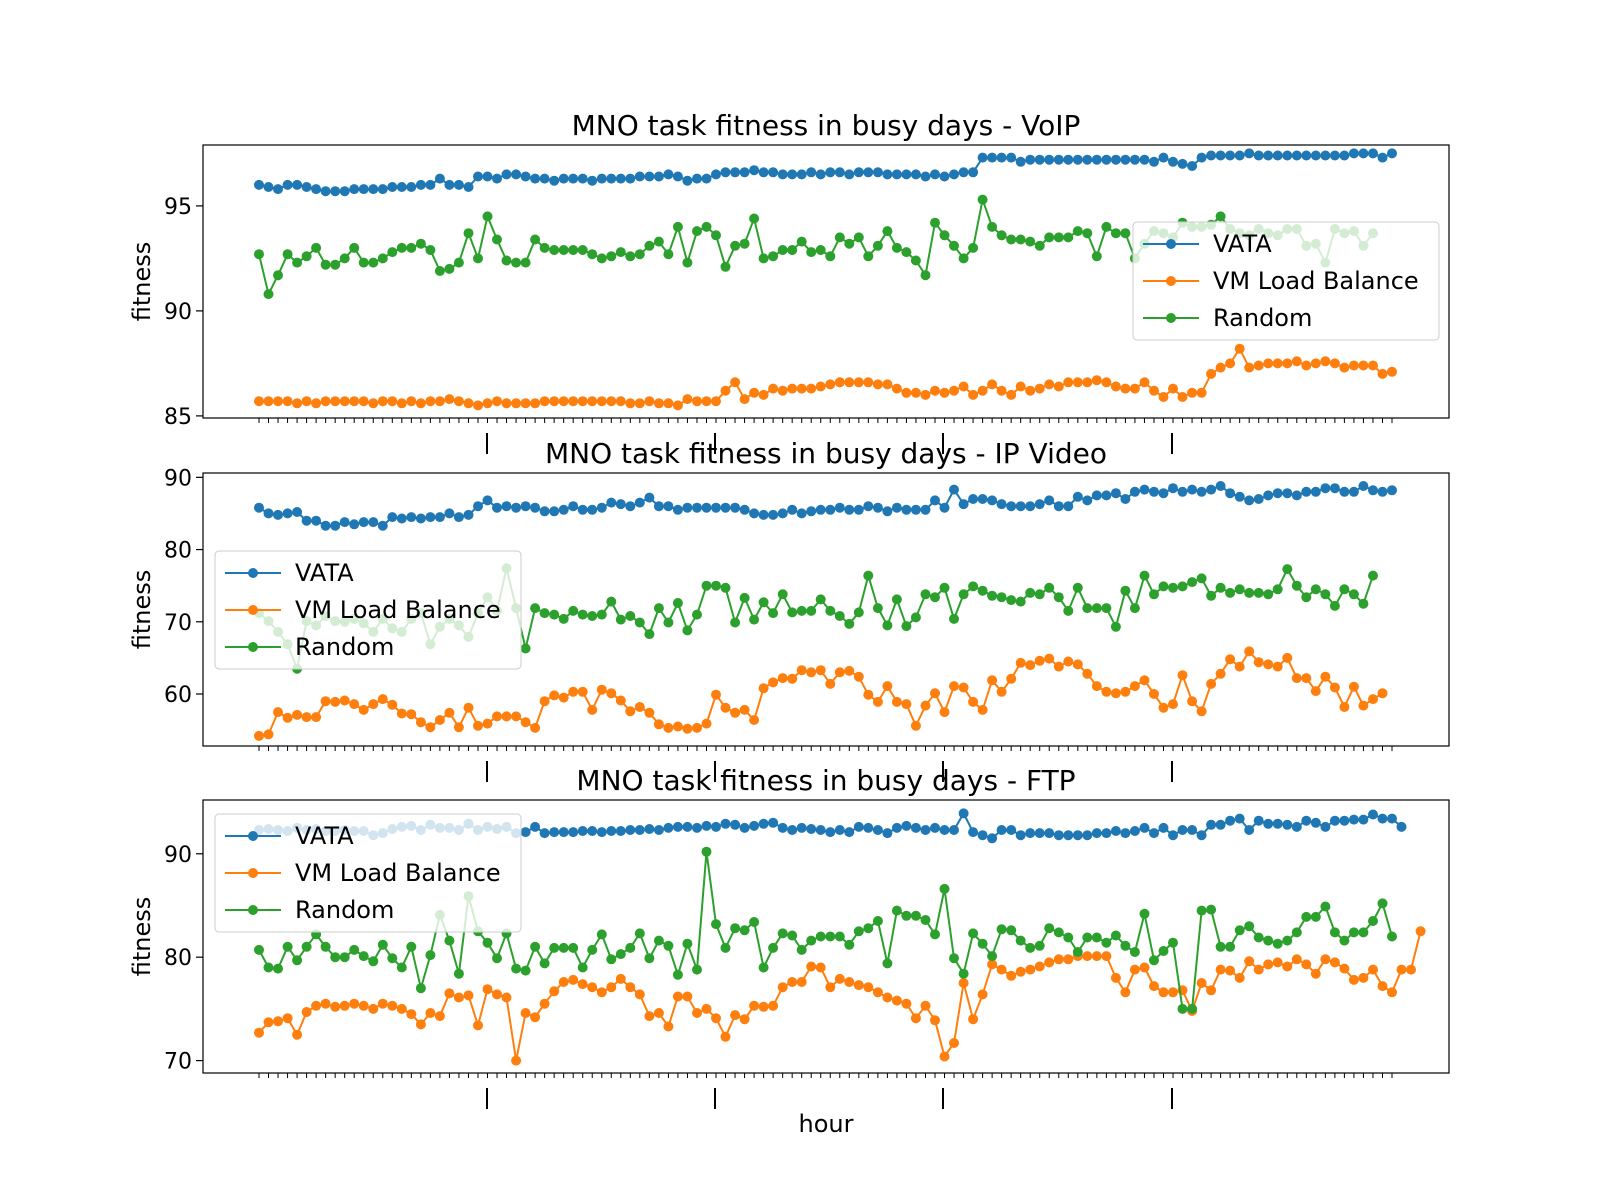 This screenshot has width=1600, height=1200. Describe the element at coordinates (178, 207) in the screenshot. I see `y-tick-label: 95` at that location.